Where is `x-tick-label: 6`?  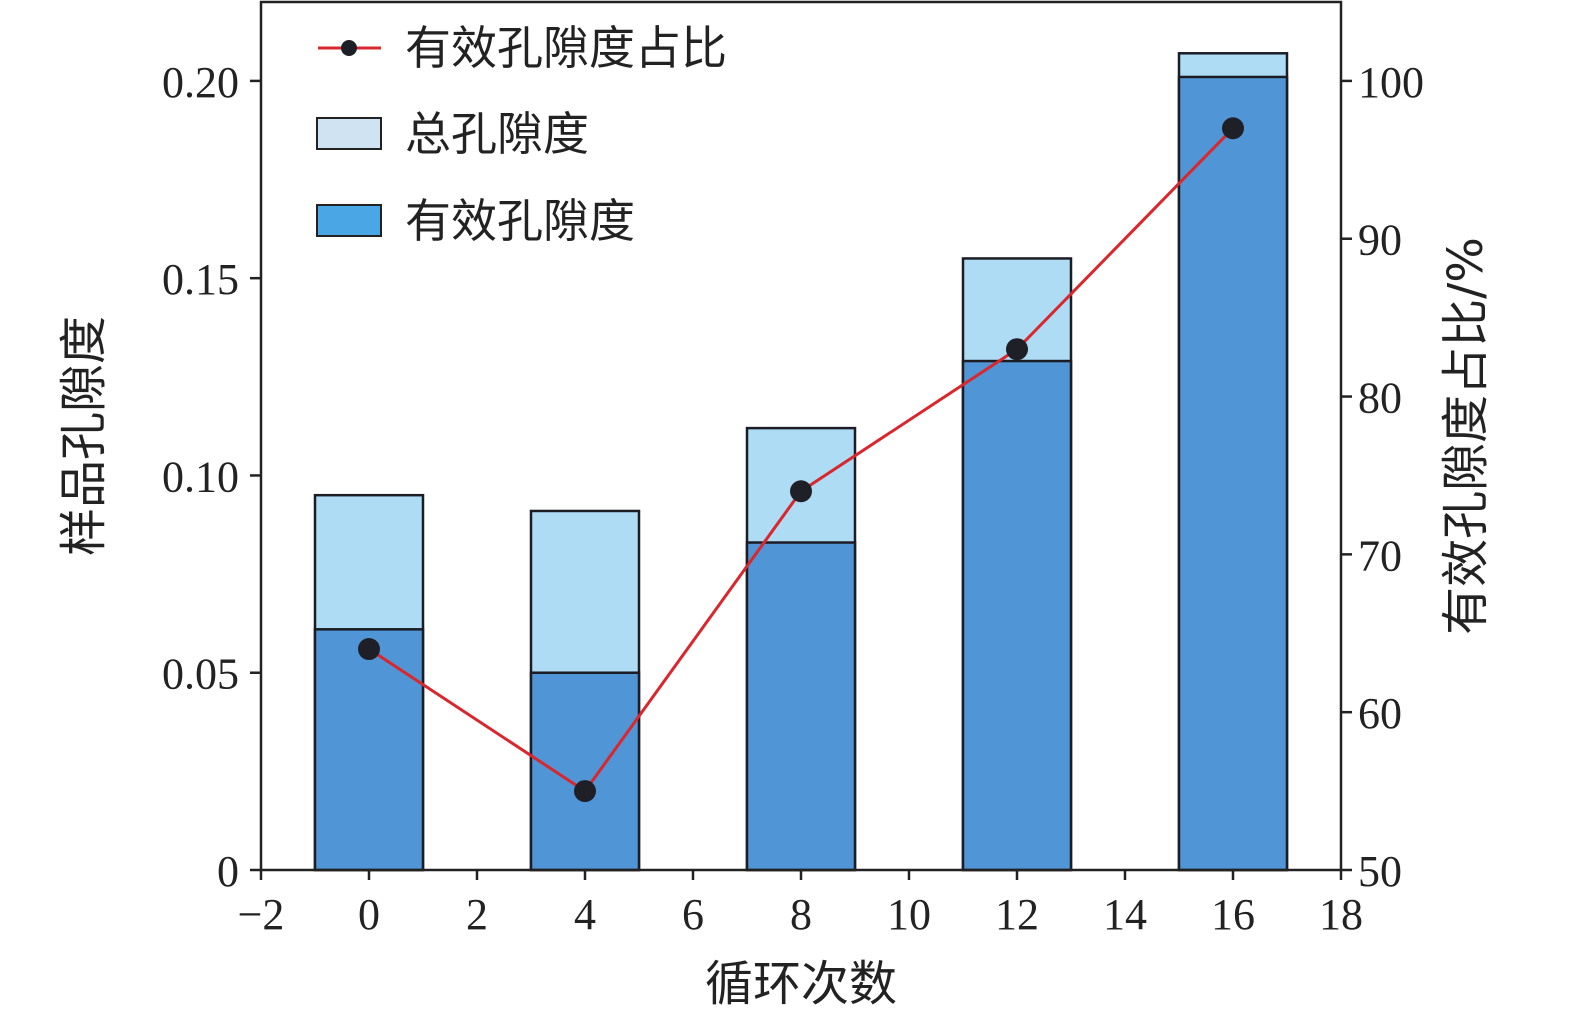
x-tick-label: 6 is located at coordinates (693, 914).